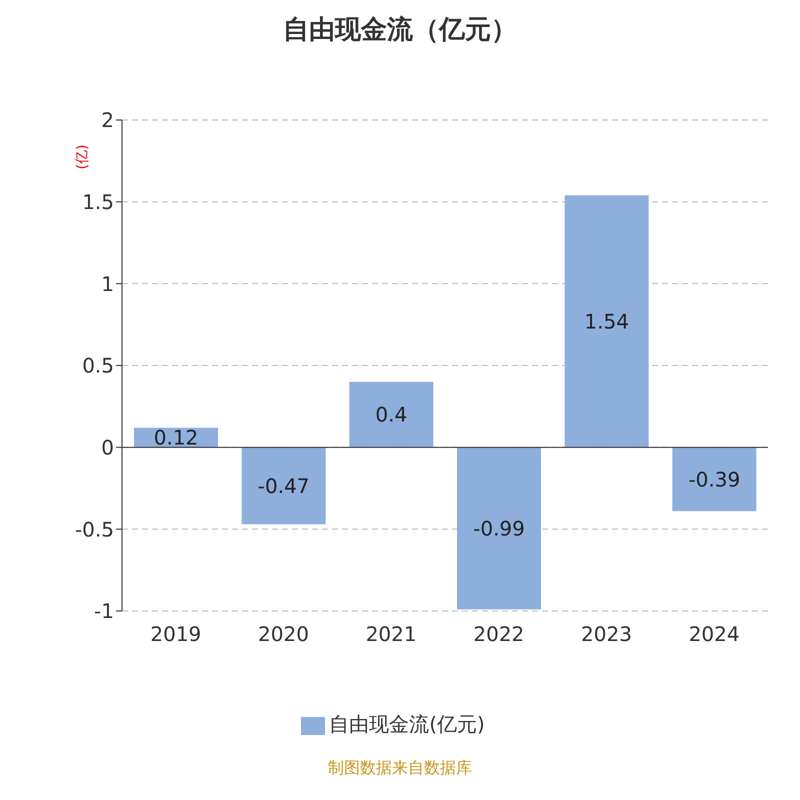 Image resolution: width=800 pixels, height=800 pixels. Describe the element at coordinates (606, 634) in the screenshot. I see `x-tick-label: 2023` at that location.